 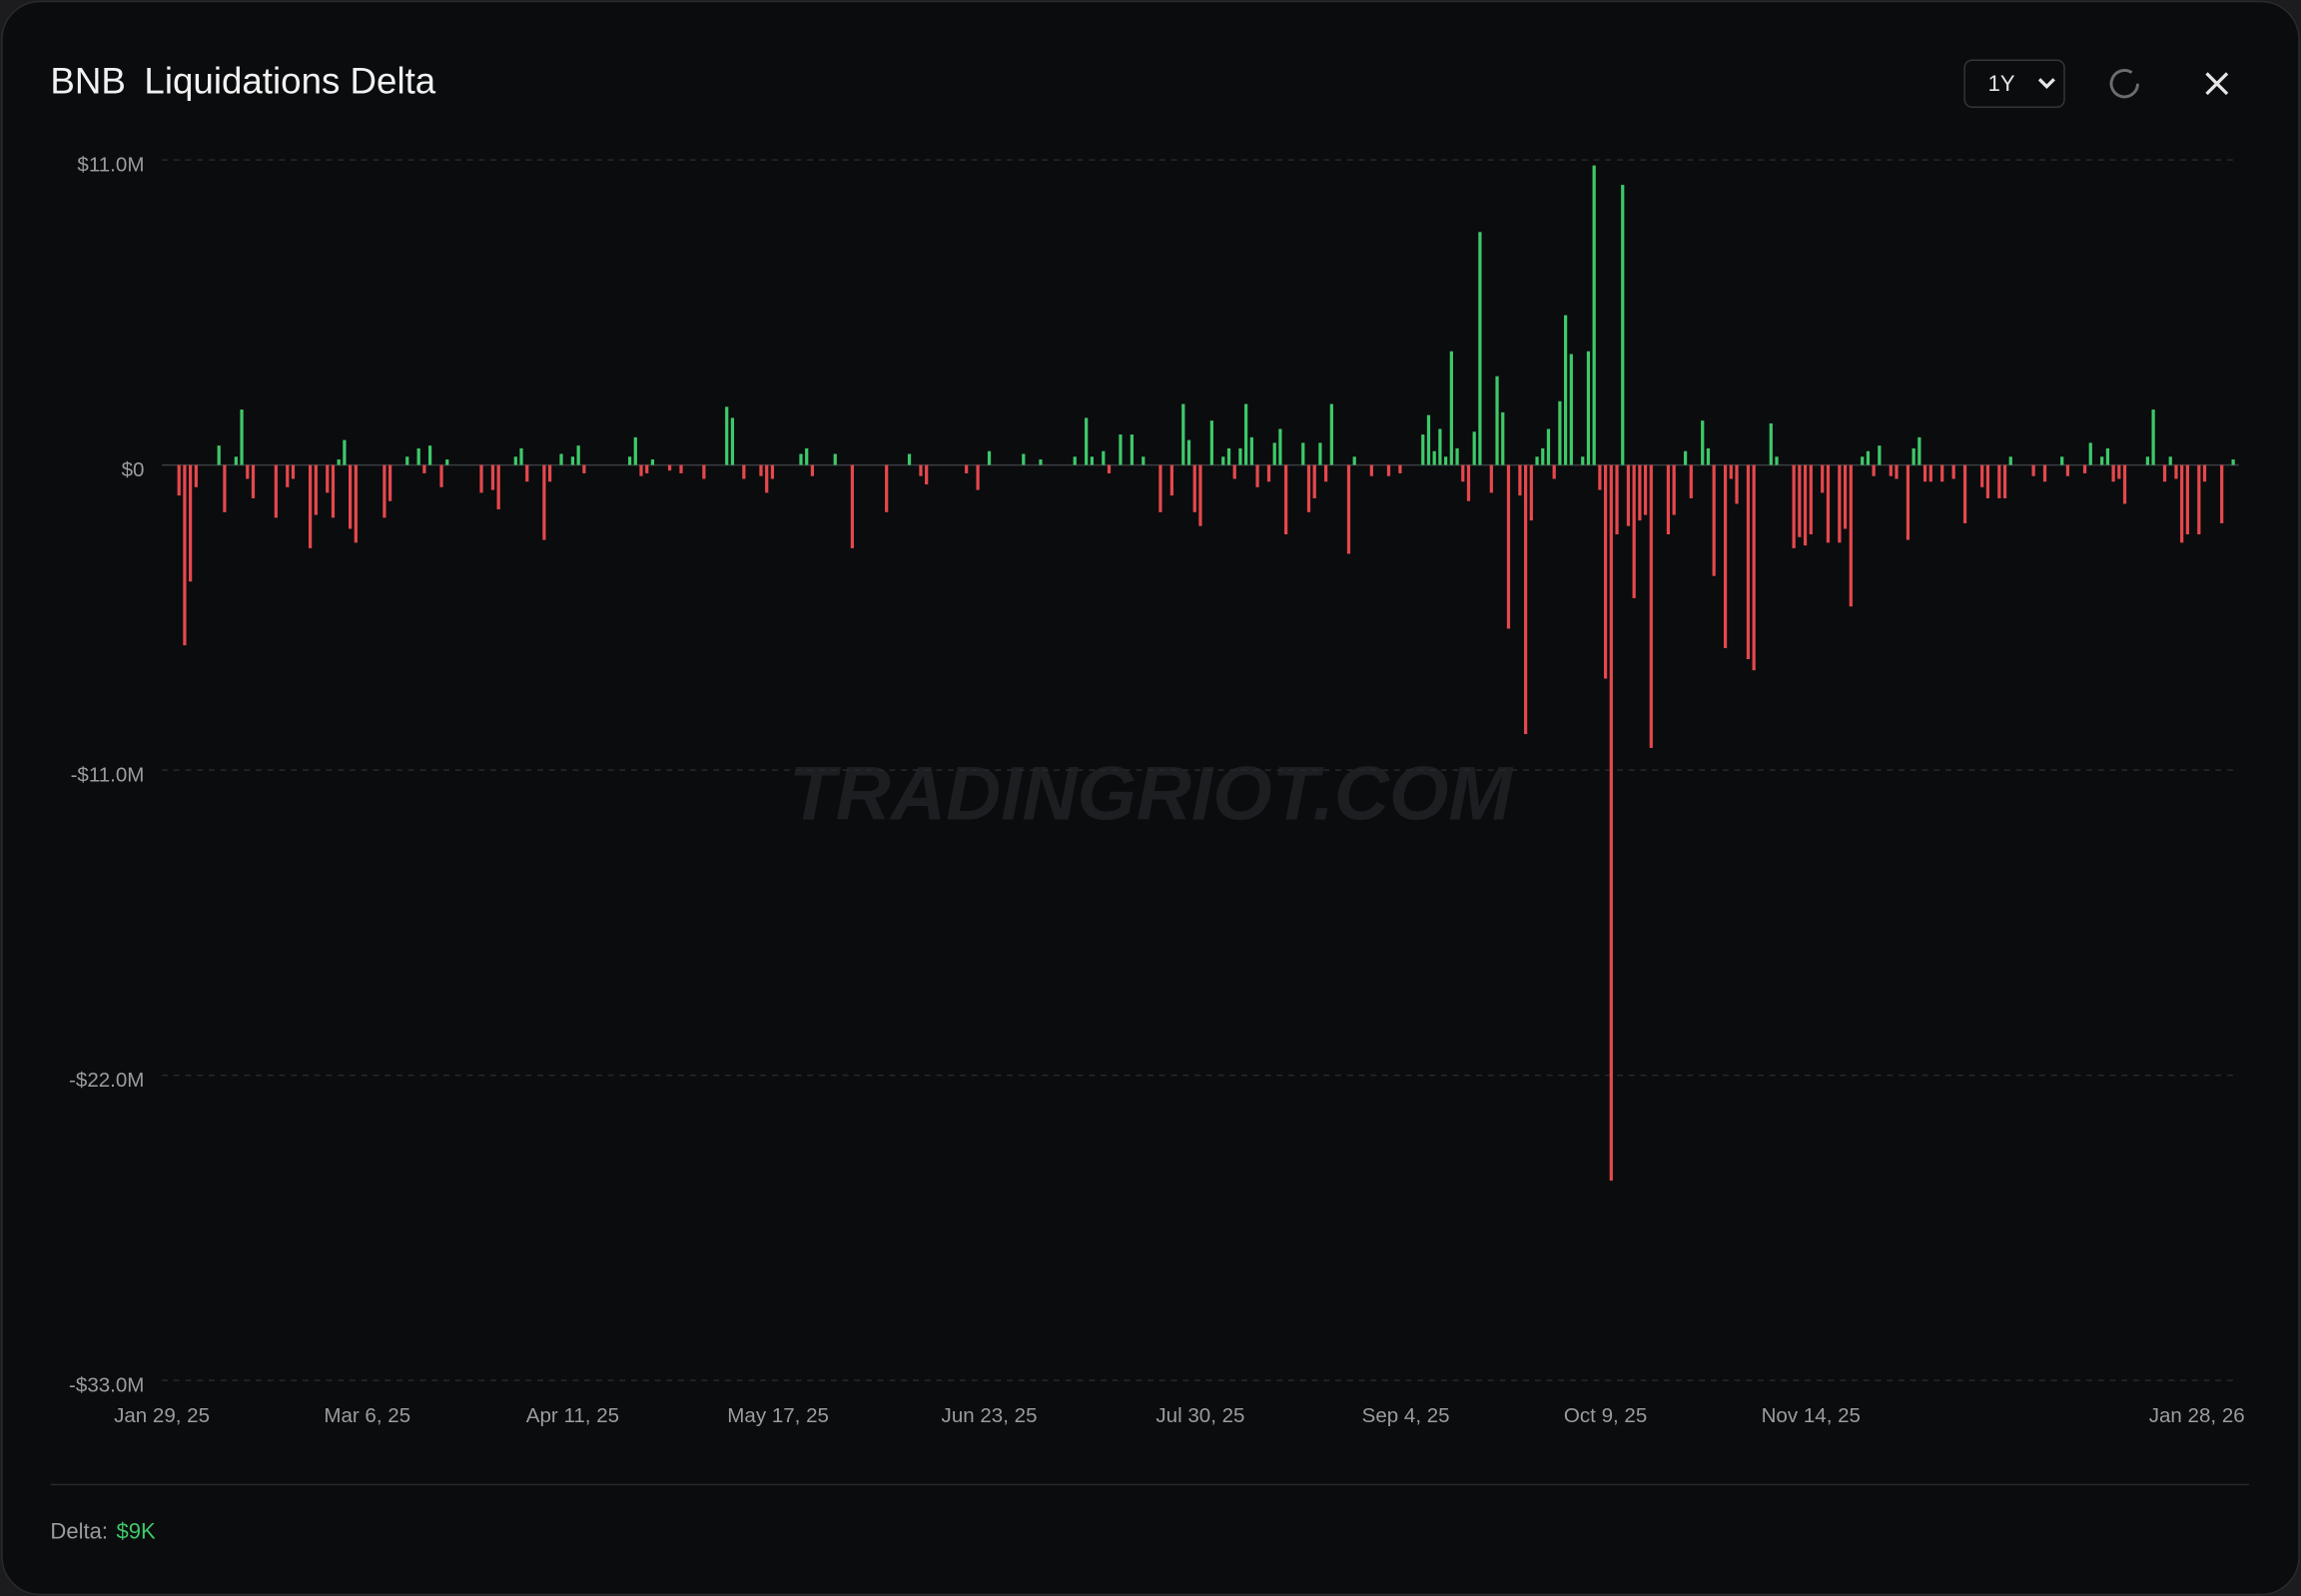 I want to click on select-arrow, so click(x=2046, y=83).